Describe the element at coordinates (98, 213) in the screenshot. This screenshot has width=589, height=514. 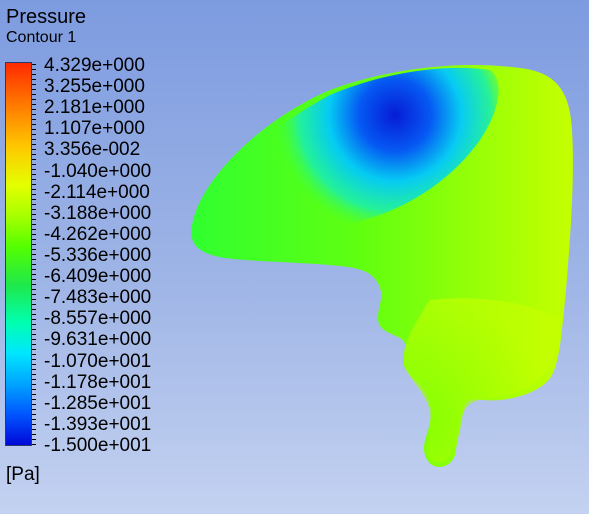
I see `color-scale-label: -3.188e+000` at that location.